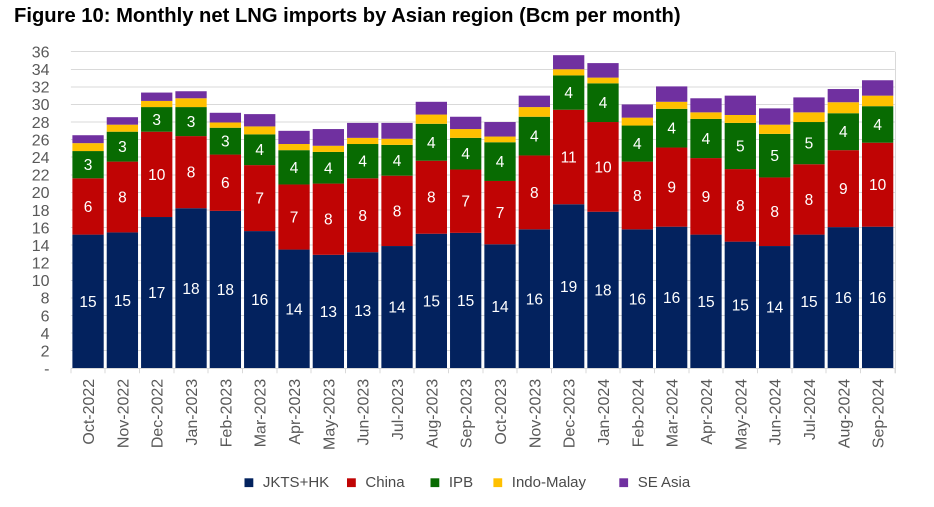  I want to click on svg-text: Indo-Malay, so click(549, 482).